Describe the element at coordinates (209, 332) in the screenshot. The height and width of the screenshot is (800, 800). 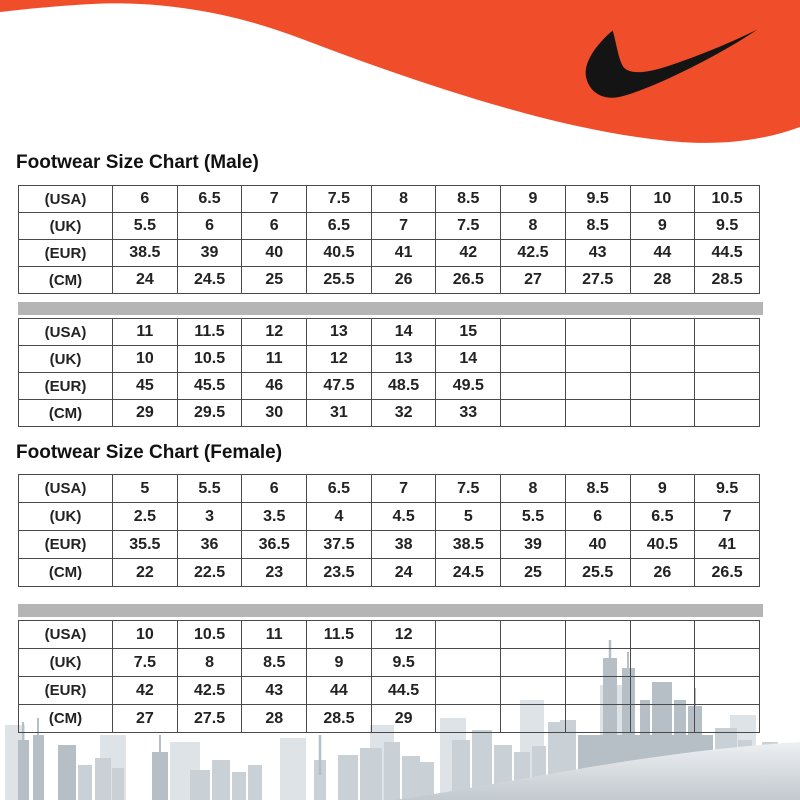
I see `size-cell: 11.5` at that location.